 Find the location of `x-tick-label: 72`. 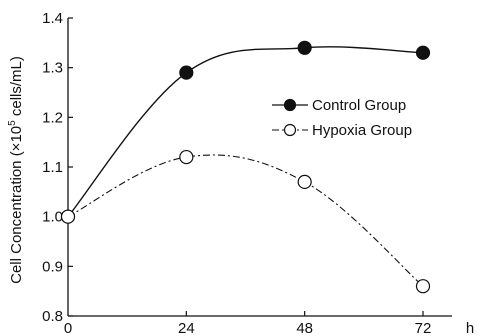

x-tick-label: 72 is located at coordinates (423, 328).